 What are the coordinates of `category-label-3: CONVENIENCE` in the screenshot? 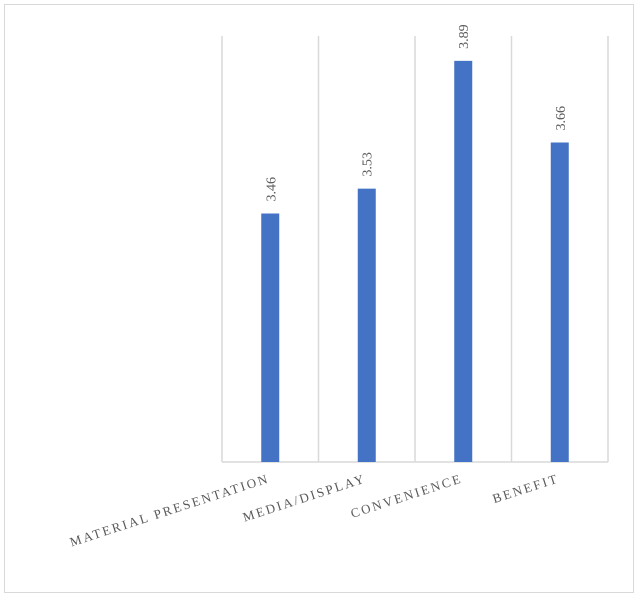 It's located at (407, 496).